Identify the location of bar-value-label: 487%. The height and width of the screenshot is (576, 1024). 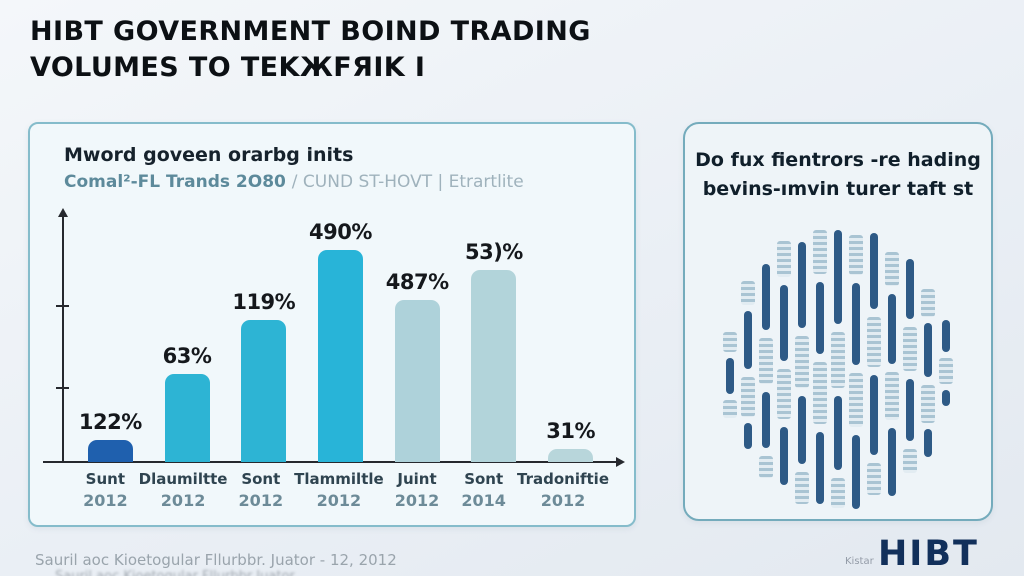
(417, 282).